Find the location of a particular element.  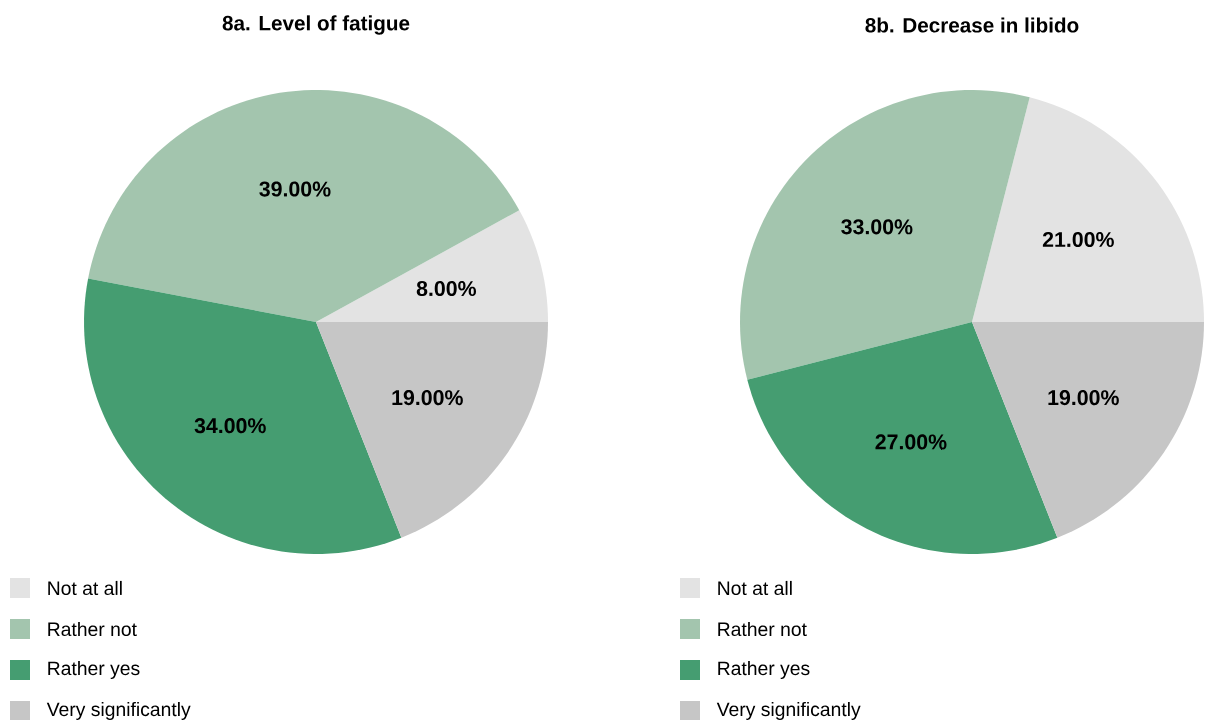

data-label: 27.00% is located at coordinates (911, 442).